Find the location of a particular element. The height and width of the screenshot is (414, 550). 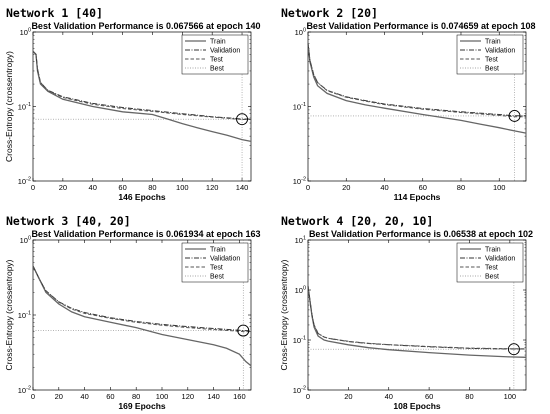

network-label: Network 1 [40] is located at coordinates (54, 13).